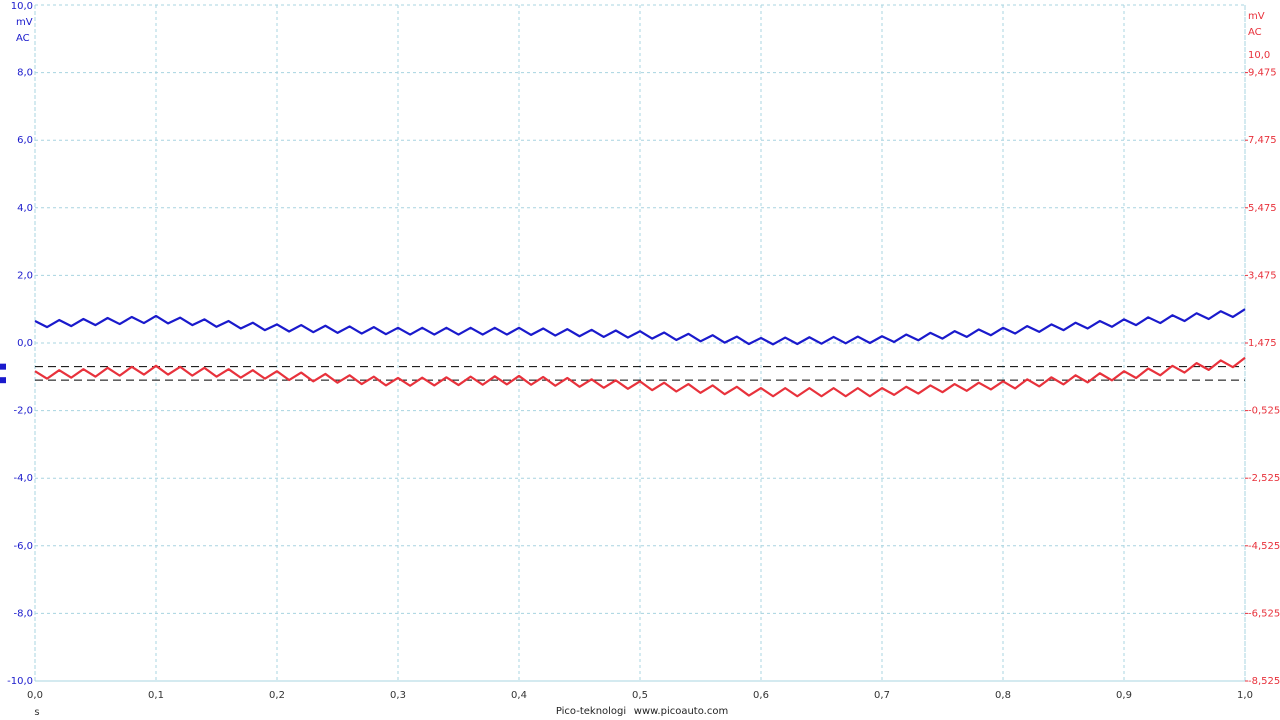 This screenshot has width=1280, height=720. I want to click on right-unit: mV, so click(1256, 16).